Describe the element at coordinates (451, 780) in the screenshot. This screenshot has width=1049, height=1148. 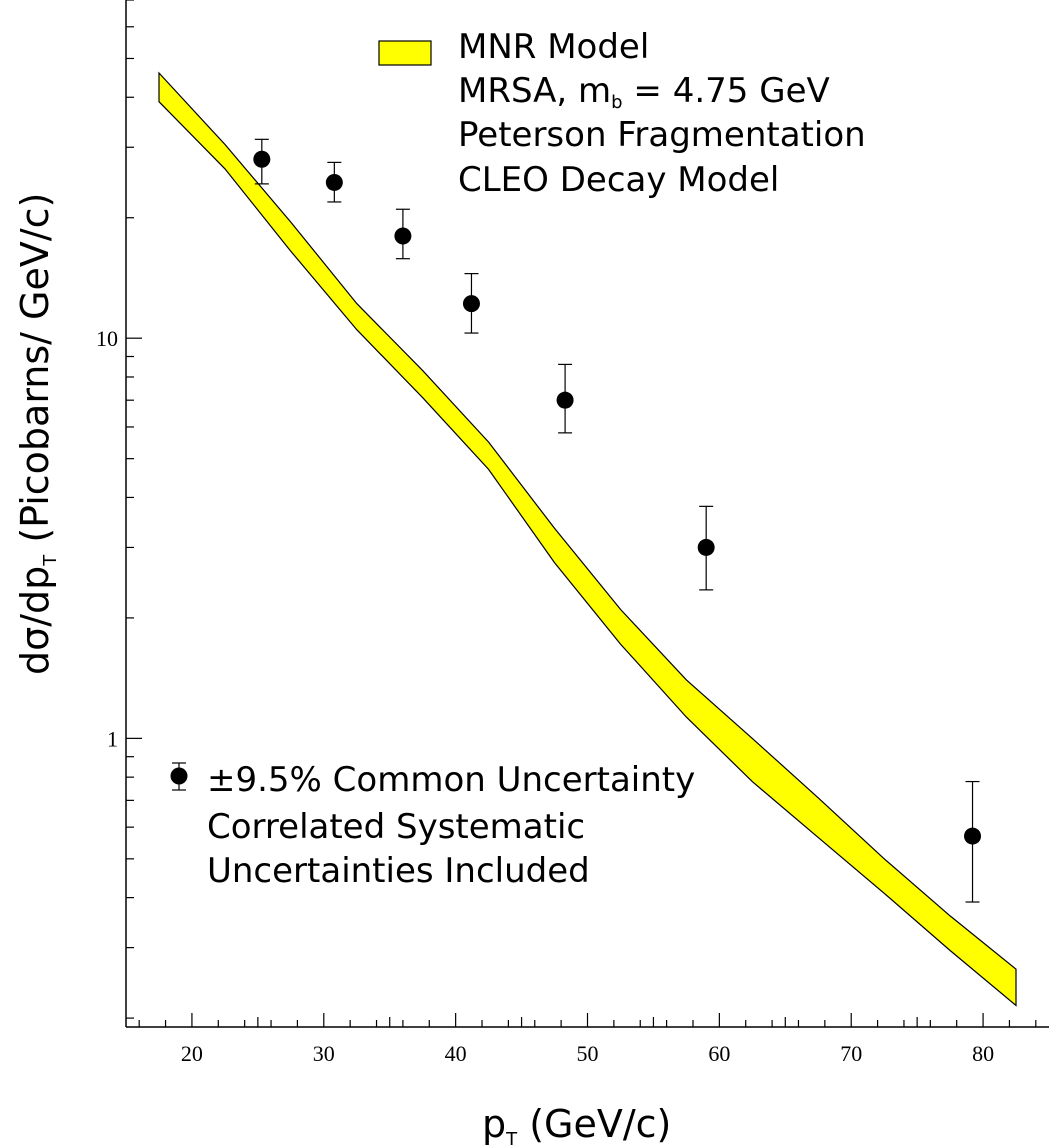
I see `legend-data-line-1: ±9.5% Common Uncertainty` at that location.